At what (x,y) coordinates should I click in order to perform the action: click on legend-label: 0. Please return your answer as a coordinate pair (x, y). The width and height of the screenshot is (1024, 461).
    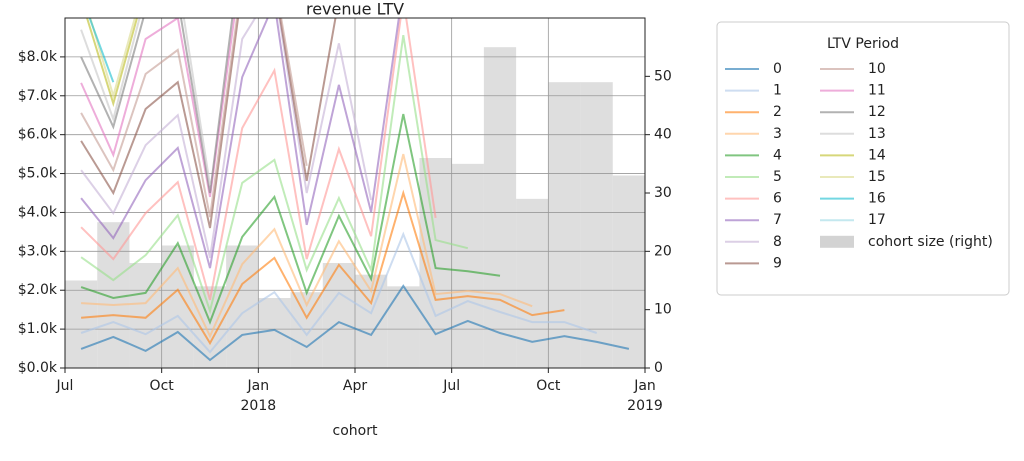
    Looking at the image, I should click on (777, 69).